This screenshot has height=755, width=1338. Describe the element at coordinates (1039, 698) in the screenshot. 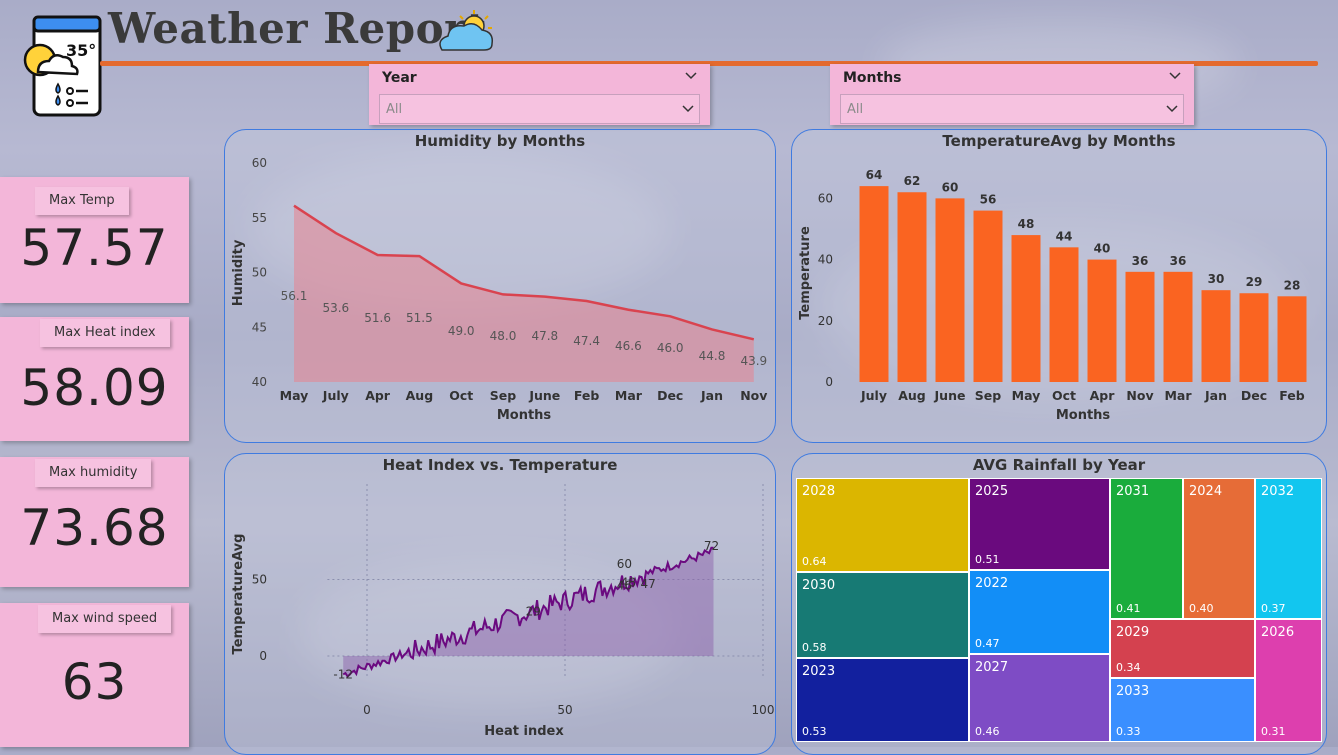

I see `treemap-cell-2027: 2027 0.46` at that location.